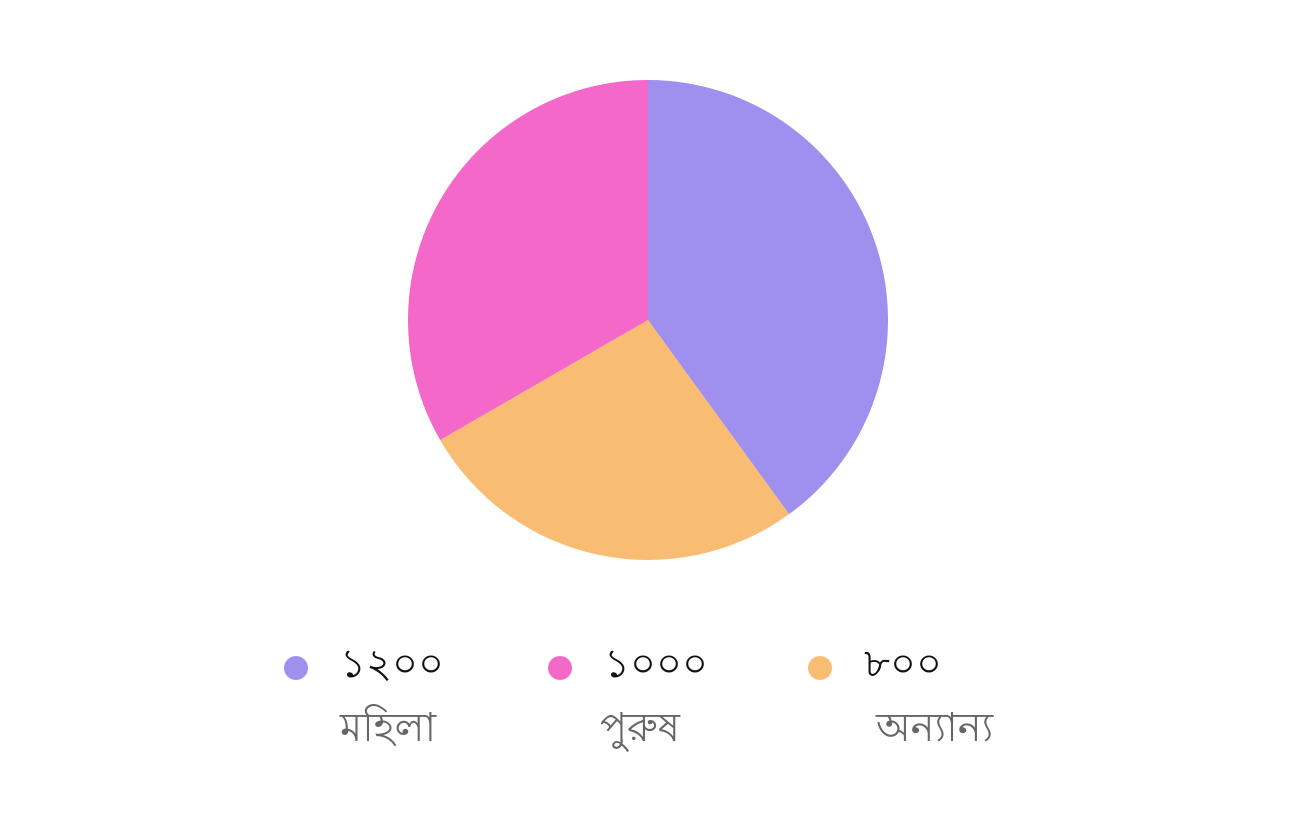  Describe the element at coordinates (903, 664) in the screenshot. I see `legend-value-other: ৮০০` at that location.